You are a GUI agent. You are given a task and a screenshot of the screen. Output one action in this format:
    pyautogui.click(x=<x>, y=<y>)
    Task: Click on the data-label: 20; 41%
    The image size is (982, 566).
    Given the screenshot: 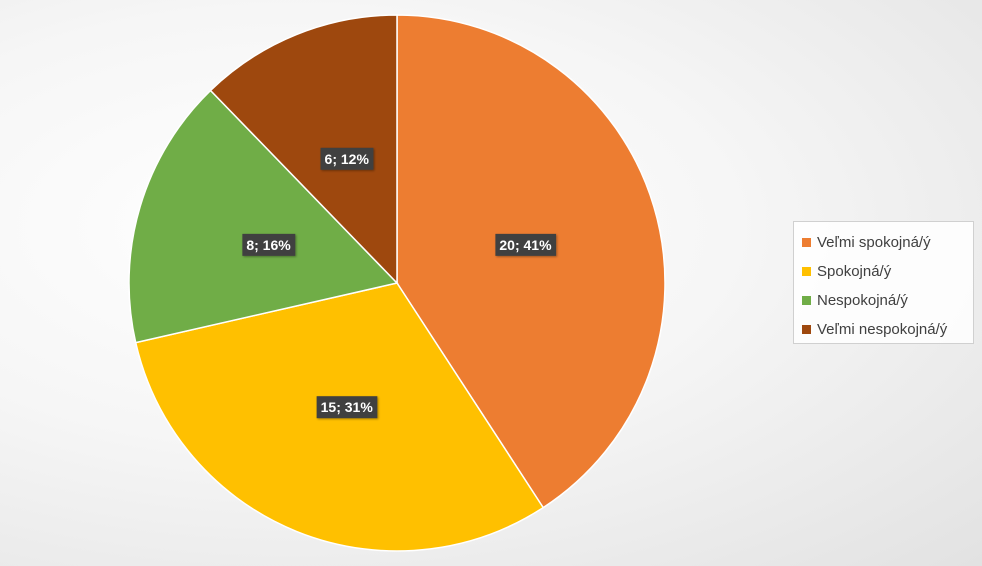 What is the action you would take?
    pyautogui.click(x=526, y=244)
    